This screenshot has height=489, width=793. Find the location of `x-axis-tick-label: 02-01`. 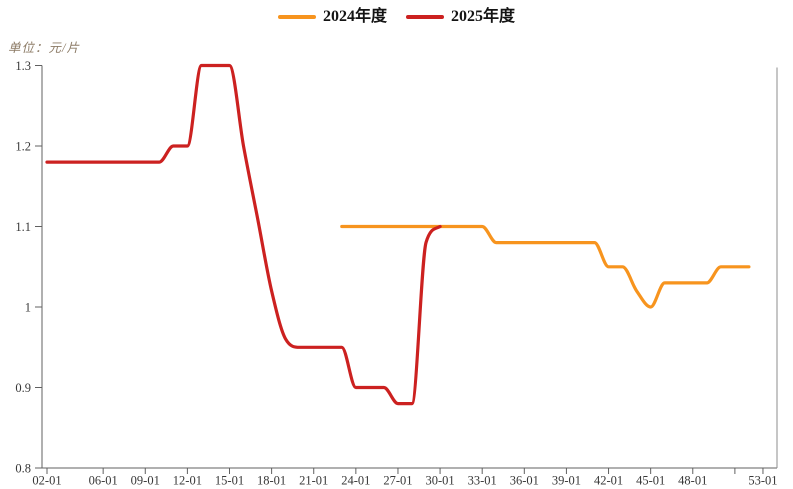

x-axis-tick-label: 02-01 is located at coordinates (46, 481).